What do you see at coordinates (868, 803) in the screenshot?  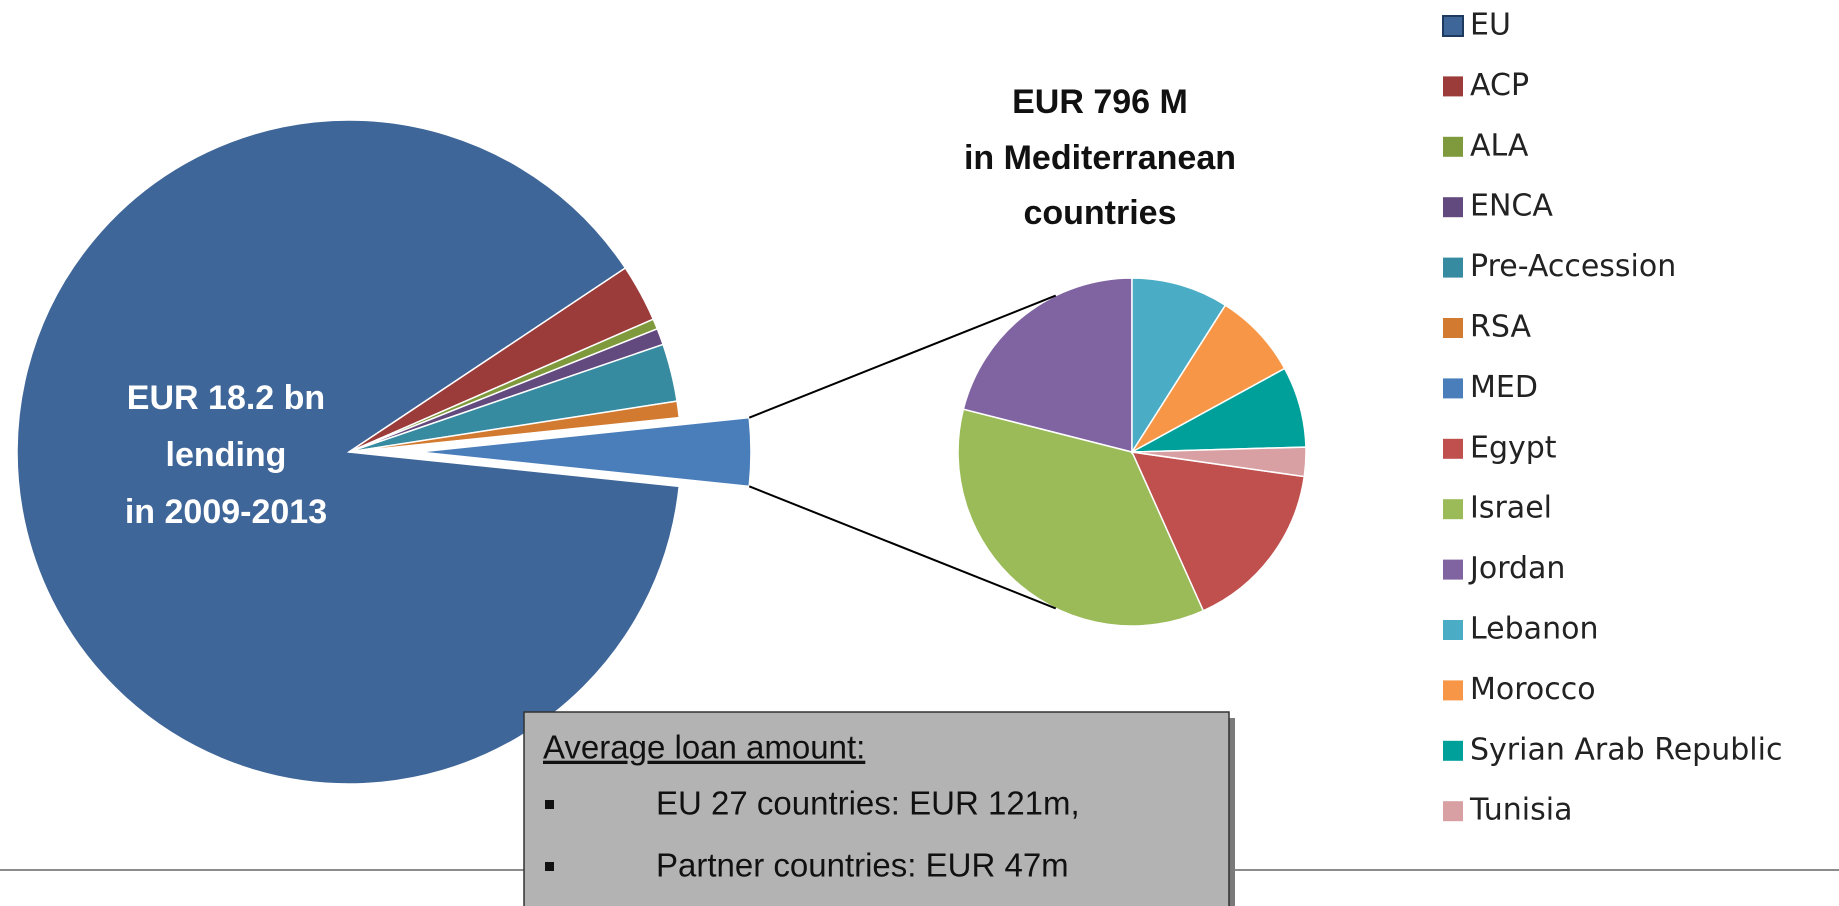 I see `note-item: EU 27 countries: EUR 121m,` at bounding box center [868, 803].